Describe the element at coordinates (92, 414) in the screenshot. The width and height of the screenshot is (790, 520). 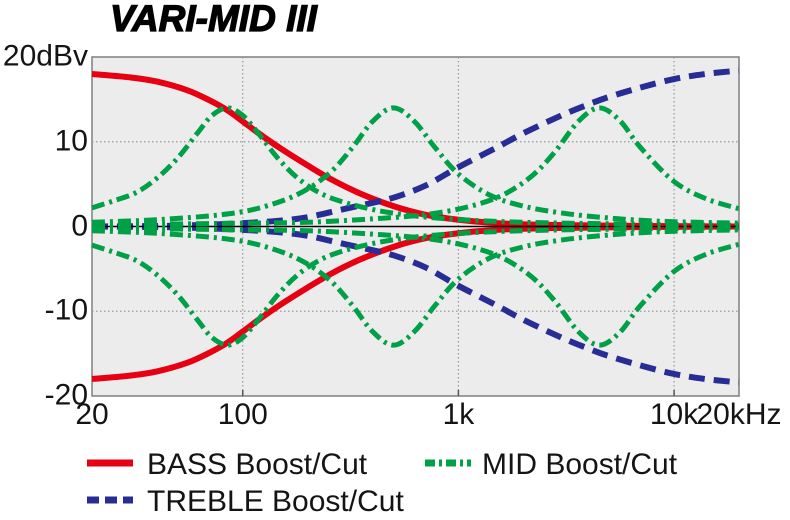
I see `x-tick-label-20: 20` at that location.